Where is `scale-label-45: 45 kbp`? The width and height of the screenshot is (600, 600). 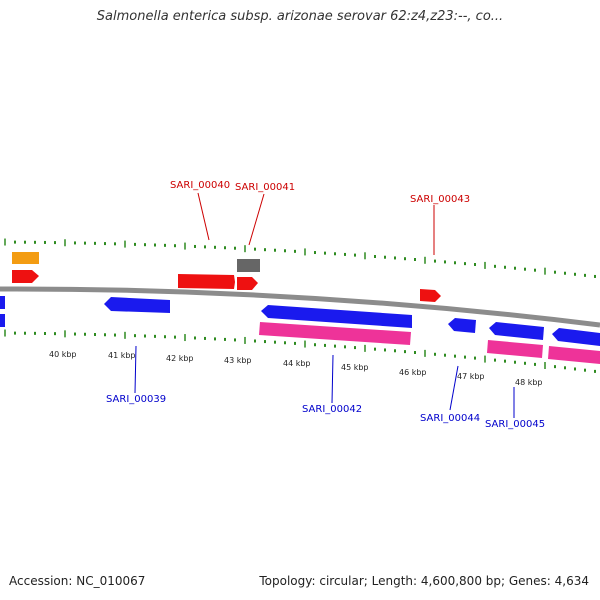 scale-label-45: 45 kbp is located at coordinates (355, 367).